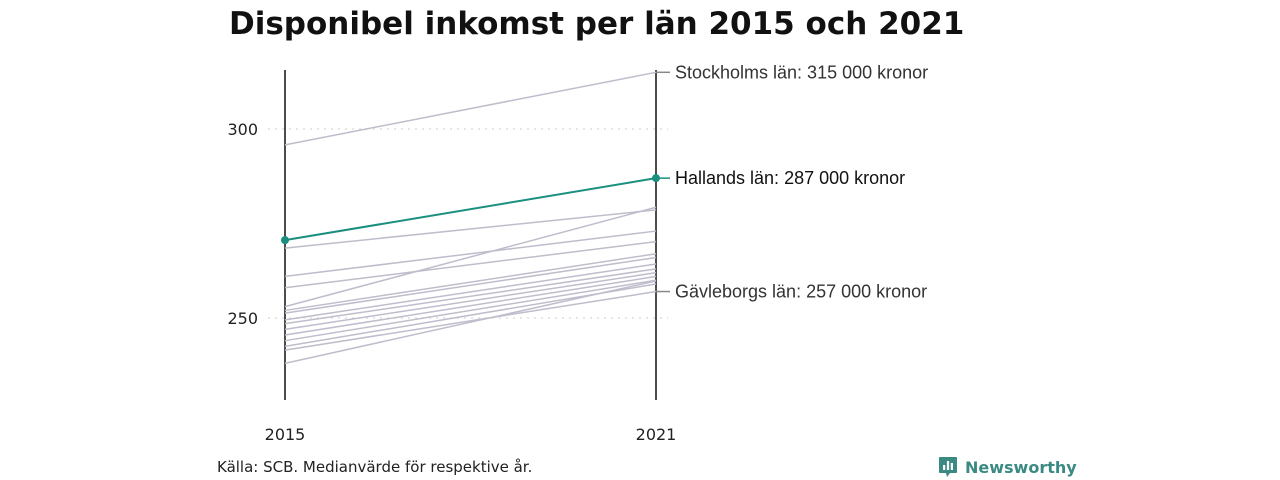 This screenshot has width=1280, height=480. What do you see at coordinates (242, 318) in the screenshot?
I see `y-tick-label: 250` at bounding box center [242, 318].